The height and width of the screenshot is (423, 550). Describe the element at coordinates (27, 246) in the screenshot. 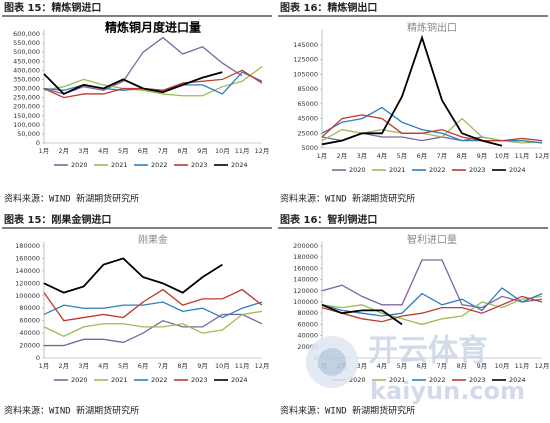

I see `y-tick-label: 180000` at that location.